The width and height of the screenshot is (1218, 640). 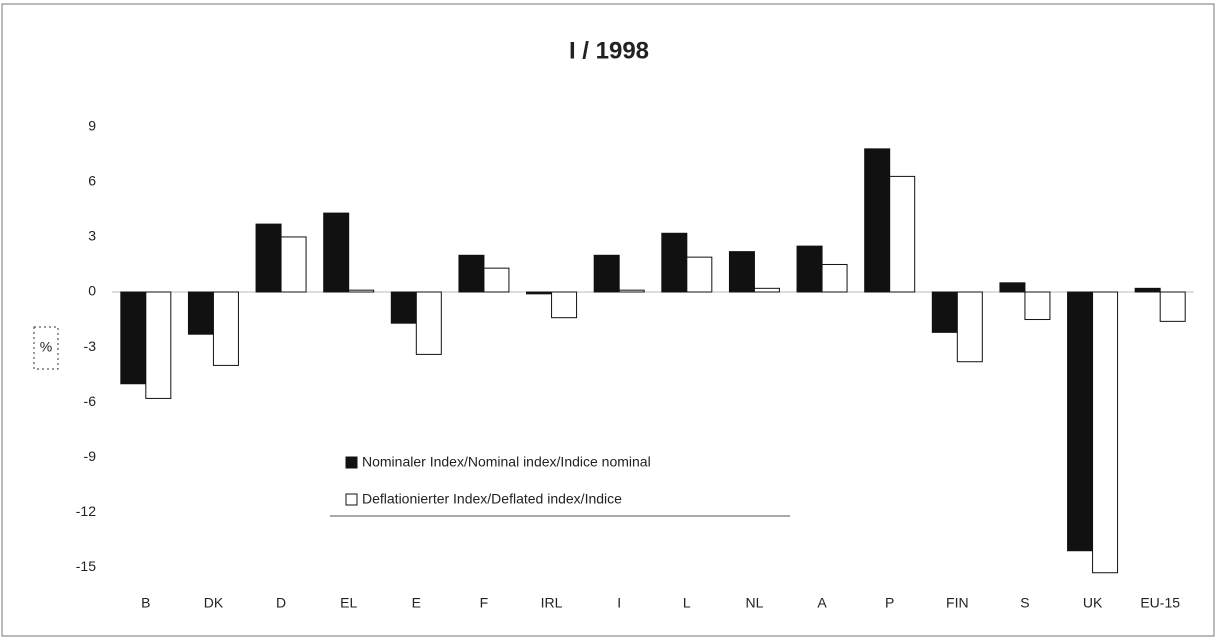 I want to click on x-tick-label: A, so click(x=822, y=603).